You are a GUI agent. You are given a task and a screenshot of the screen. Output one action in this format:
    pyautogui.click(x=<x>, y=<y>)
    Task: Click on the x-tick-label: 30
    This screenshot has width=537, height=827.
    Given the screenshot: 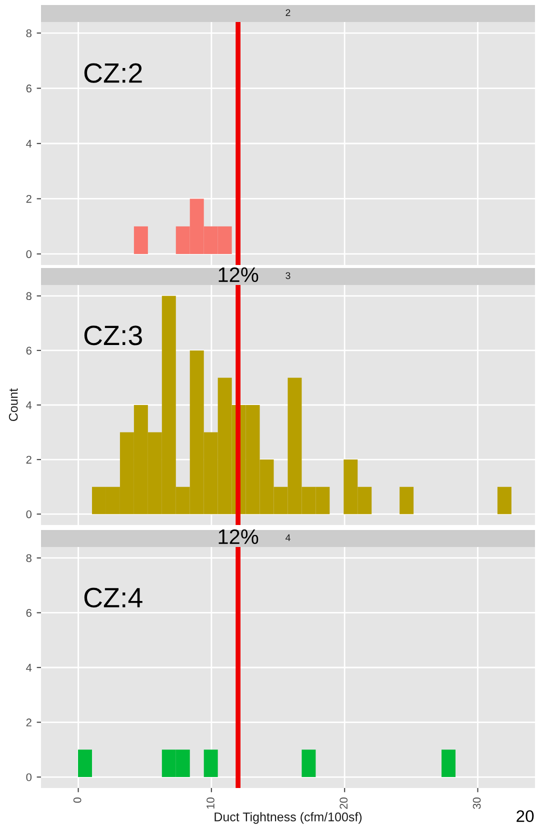 What is the action you would take?
    pyautogui.click(x=476, y=803)
    